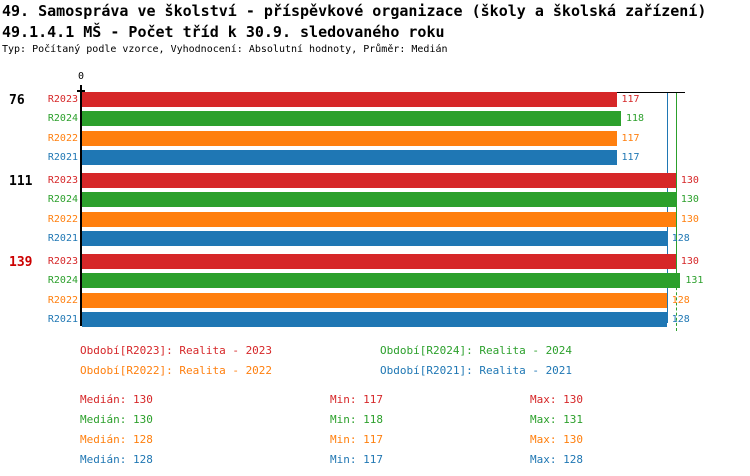 The width and height of the screenshot is (750, 476). Describe the element at coordinates (676, 187) in the screenshot. I see `median-line-R2024` at that location.